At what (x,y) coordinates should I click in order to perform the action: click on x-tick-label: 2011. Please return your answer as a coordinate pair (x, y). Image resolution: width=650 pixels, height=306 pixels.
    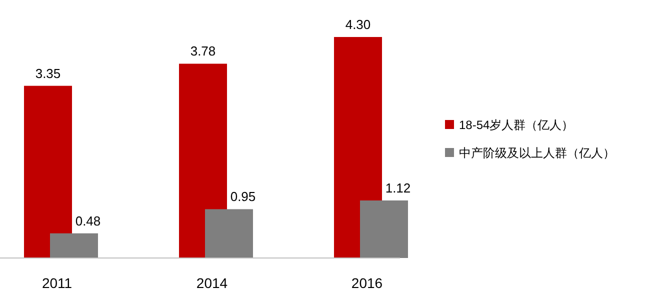
    Looking at the image, I should click on (57, 283).